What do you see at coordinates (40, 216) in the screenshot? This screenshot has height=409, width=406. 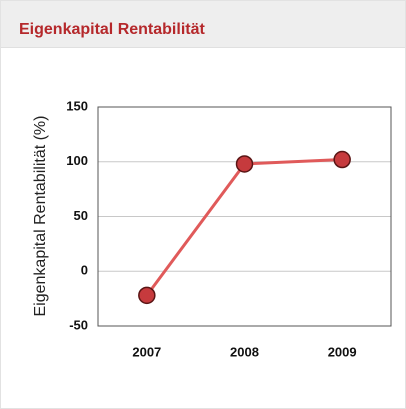 I see `y-axis-title: Eigenkapital Rentabilität (%)` at bounding box center [40, 216].